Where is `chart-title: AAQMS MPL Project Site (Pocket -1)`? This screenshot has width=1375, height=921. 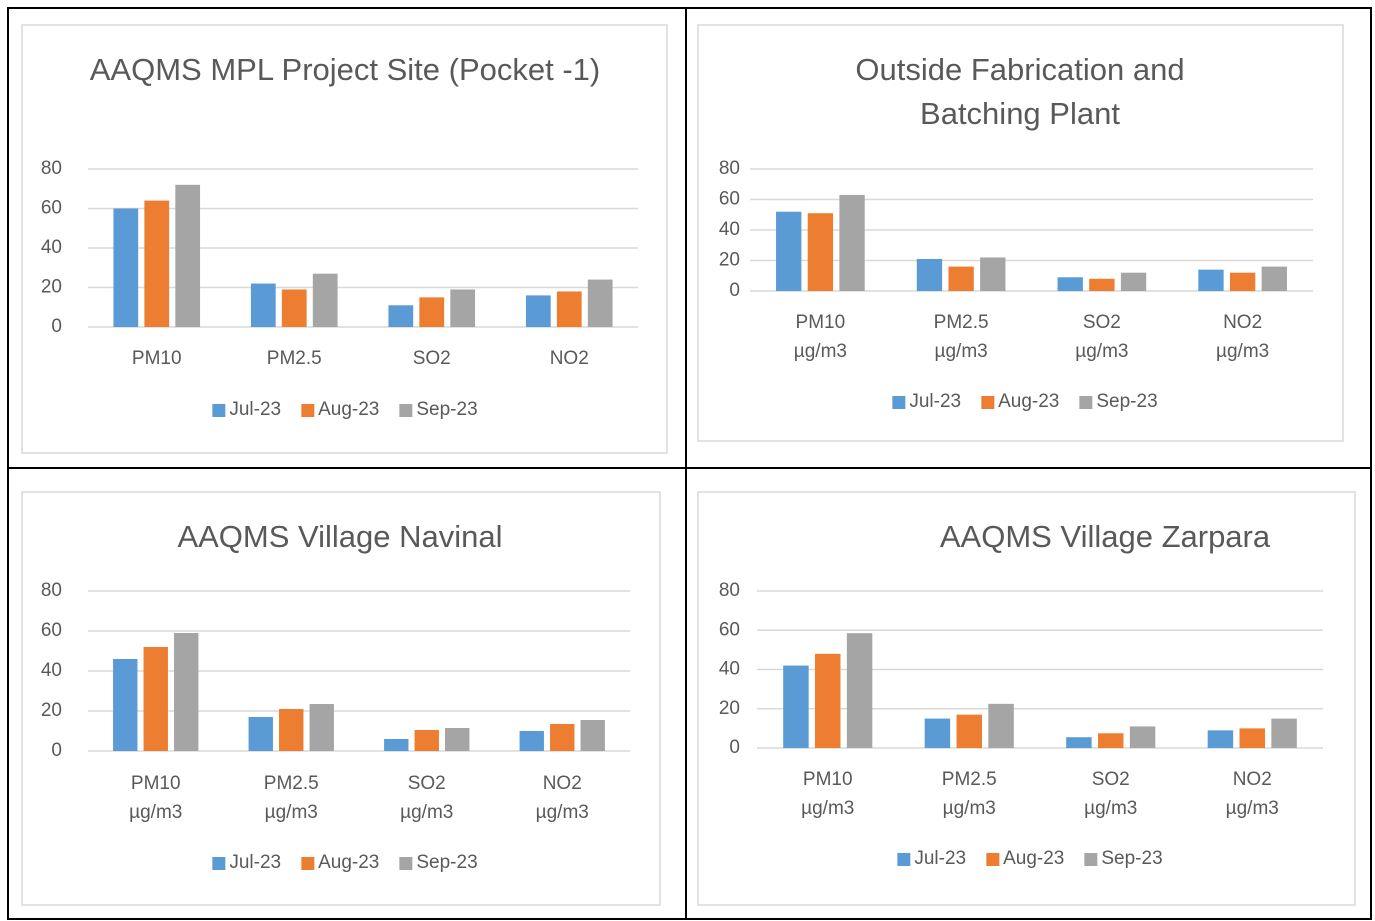 chart-title: AAQMS MPL Project Site (Pocket -1) is located at coordinates (345, 69).